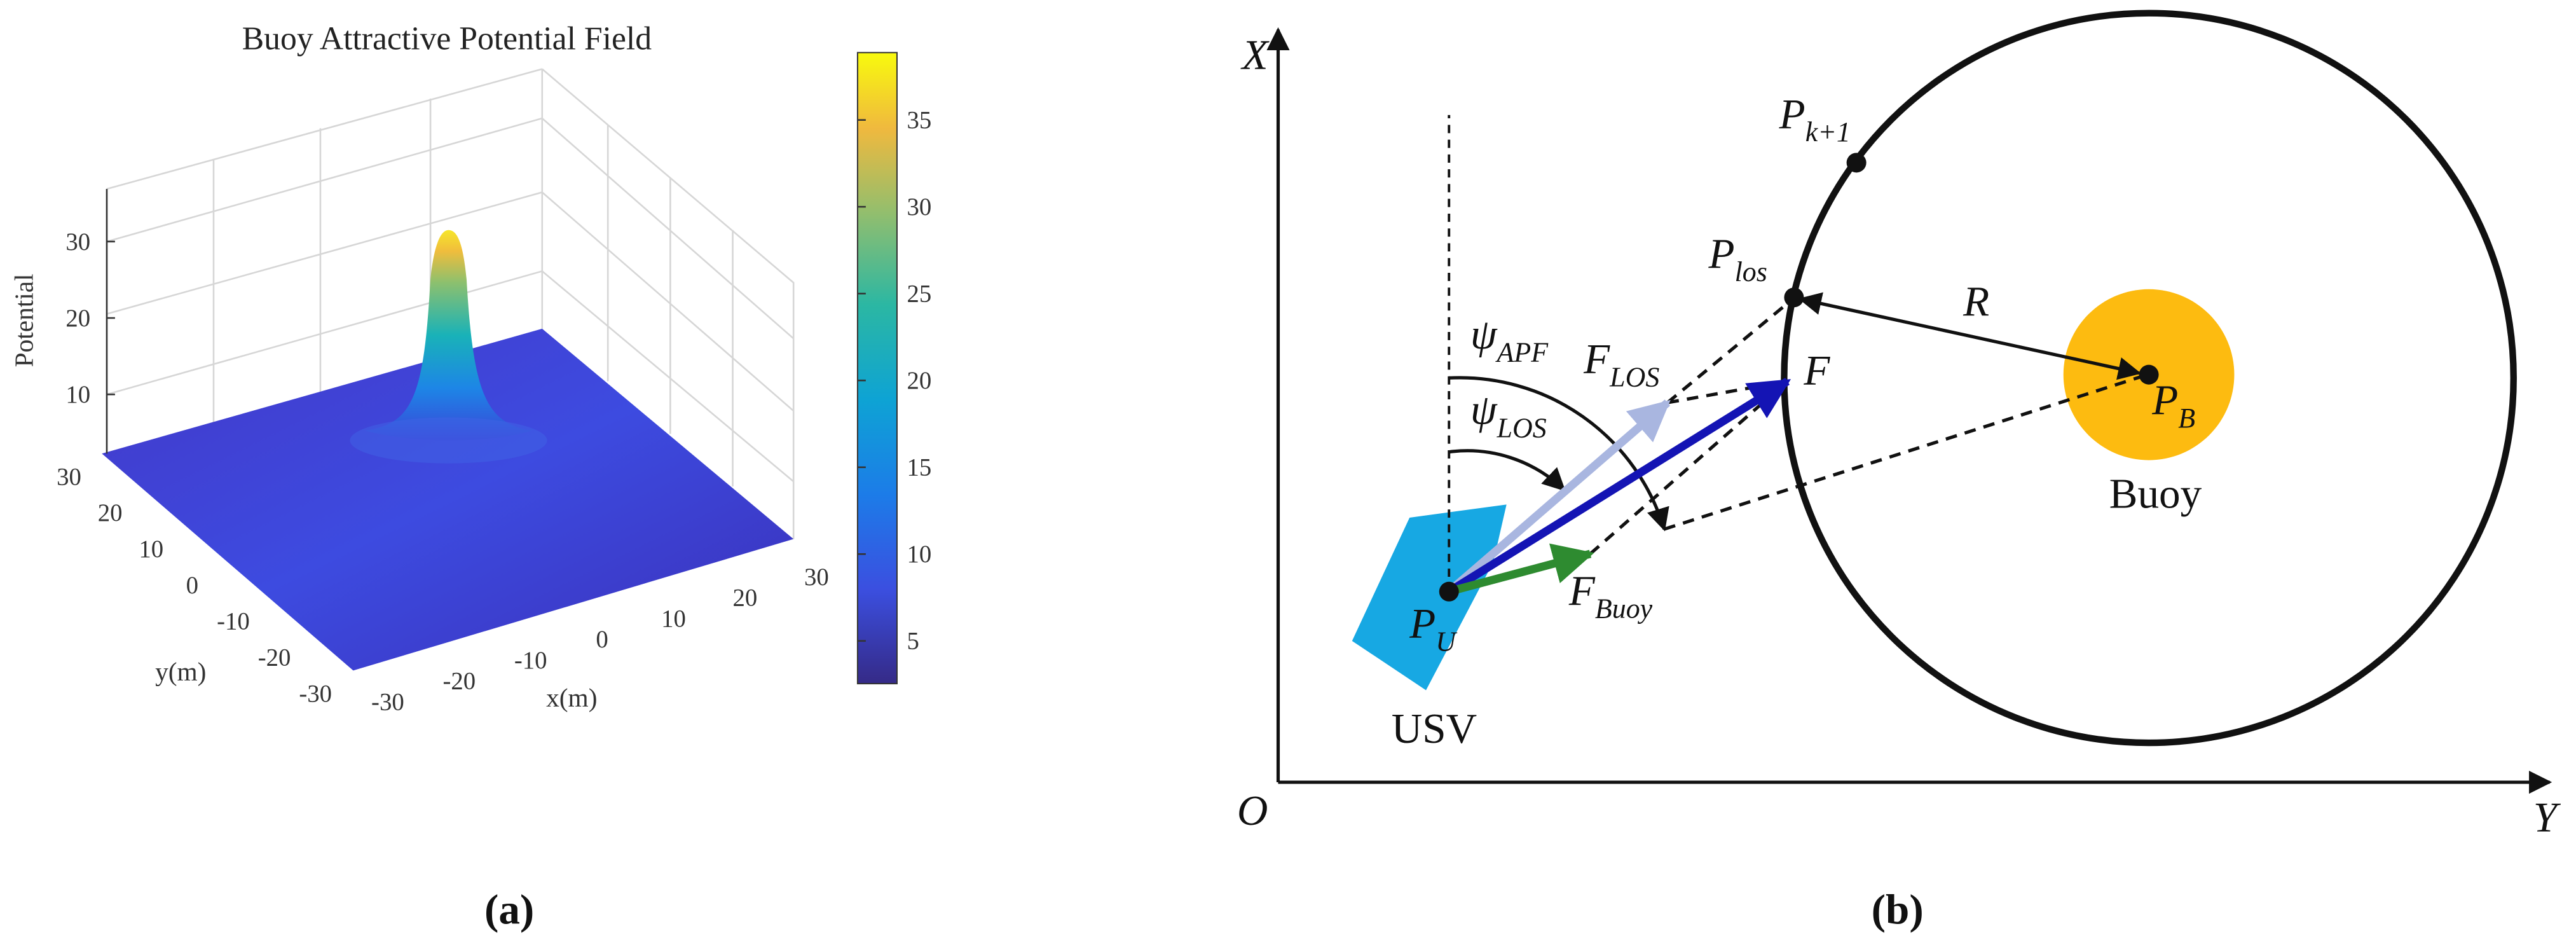 The image size is (2576, 952). What do you see at coordinates (151, 549) in the screenshot?
I see `y-tick-label: 10` at bounding box center [151, 549].